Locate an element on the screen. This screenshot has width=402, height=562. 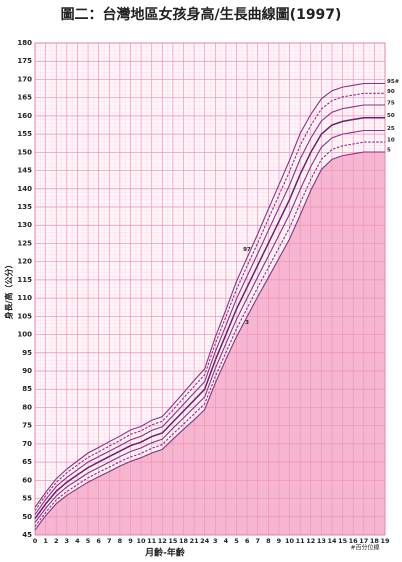
y-tick-label: 60 is located at coordinates (27, 480).